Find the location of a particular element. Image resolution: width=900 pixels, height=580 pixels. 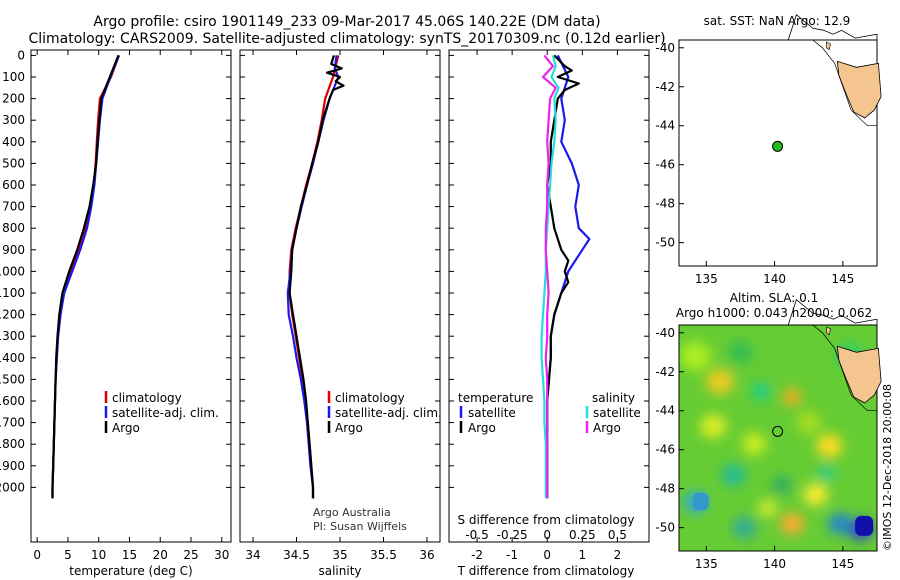

series-line-argo is located at coordinates (85, 276).